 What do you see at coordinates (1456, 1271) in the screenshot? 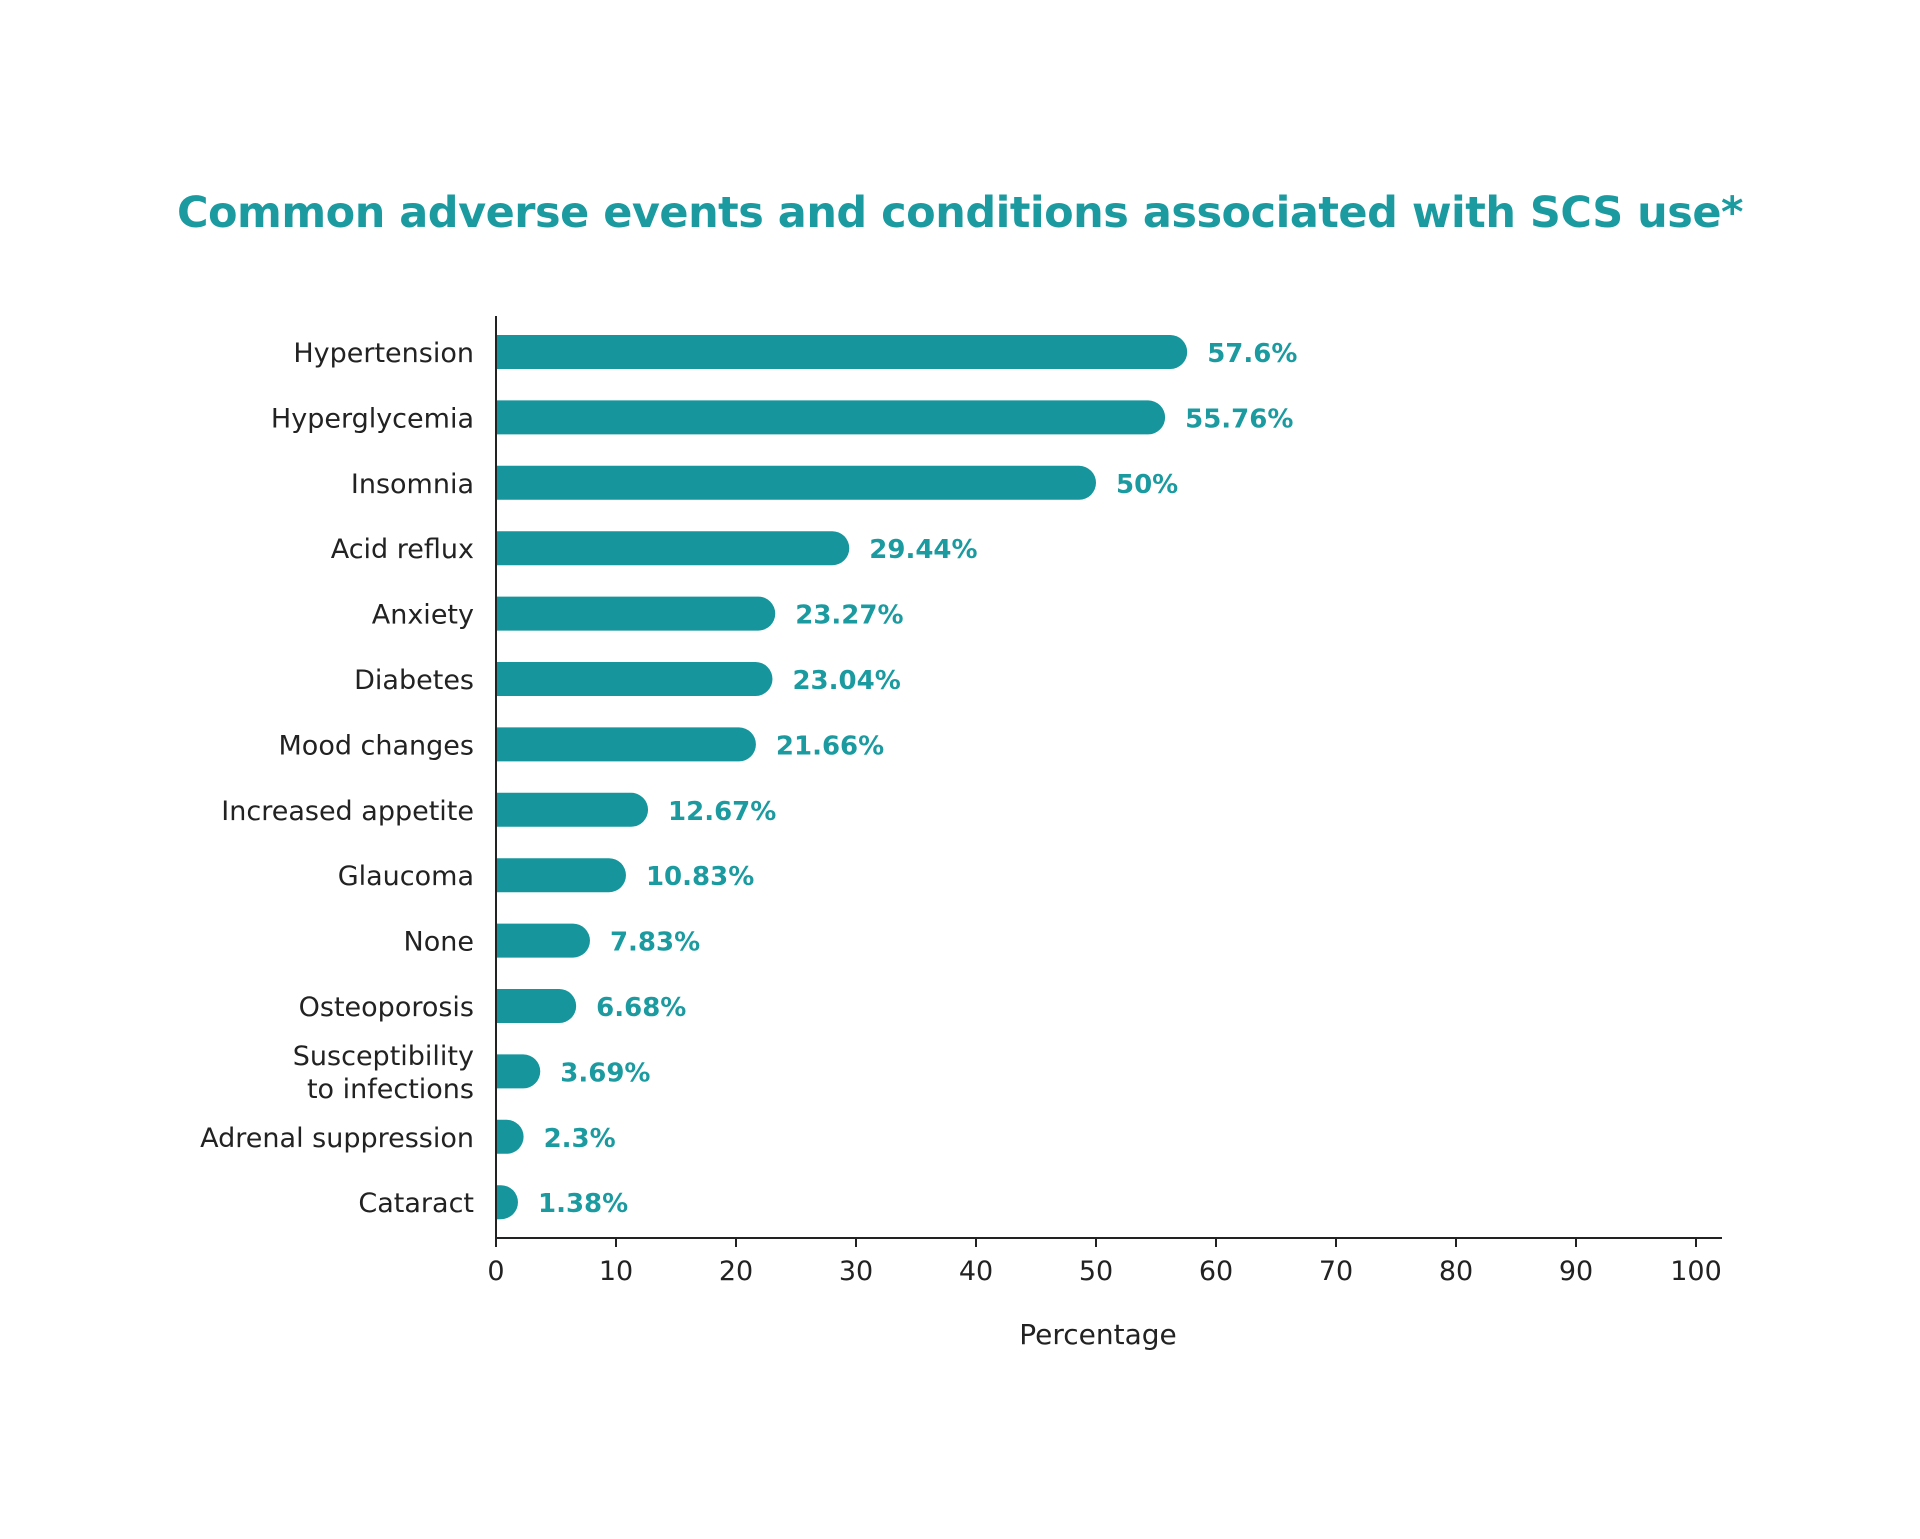
I see `x-tick-label-8: 80` at bounding box center [1456, 1271].